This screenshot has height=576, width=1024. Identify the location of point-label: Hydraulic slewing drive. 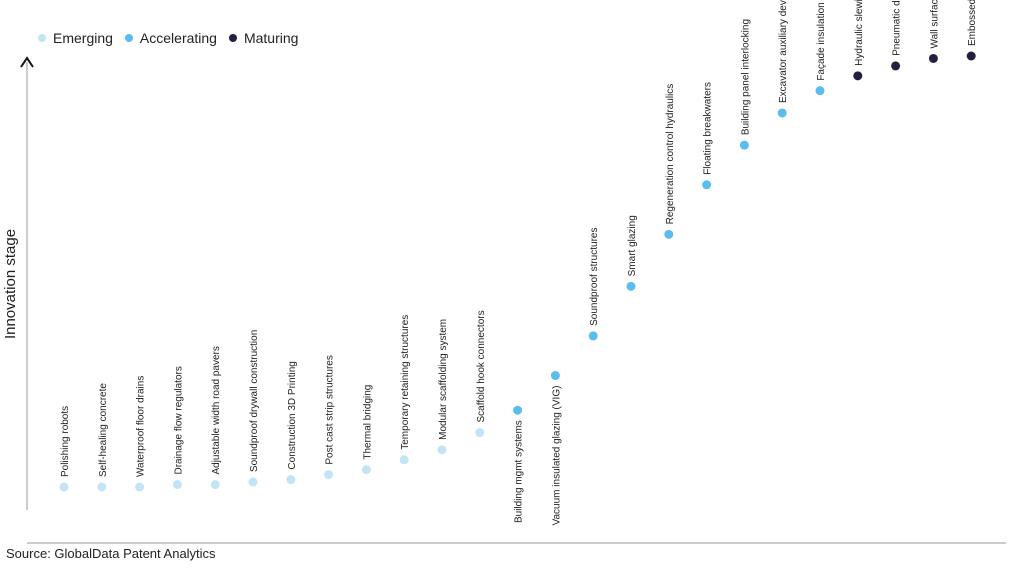
(859, 33).